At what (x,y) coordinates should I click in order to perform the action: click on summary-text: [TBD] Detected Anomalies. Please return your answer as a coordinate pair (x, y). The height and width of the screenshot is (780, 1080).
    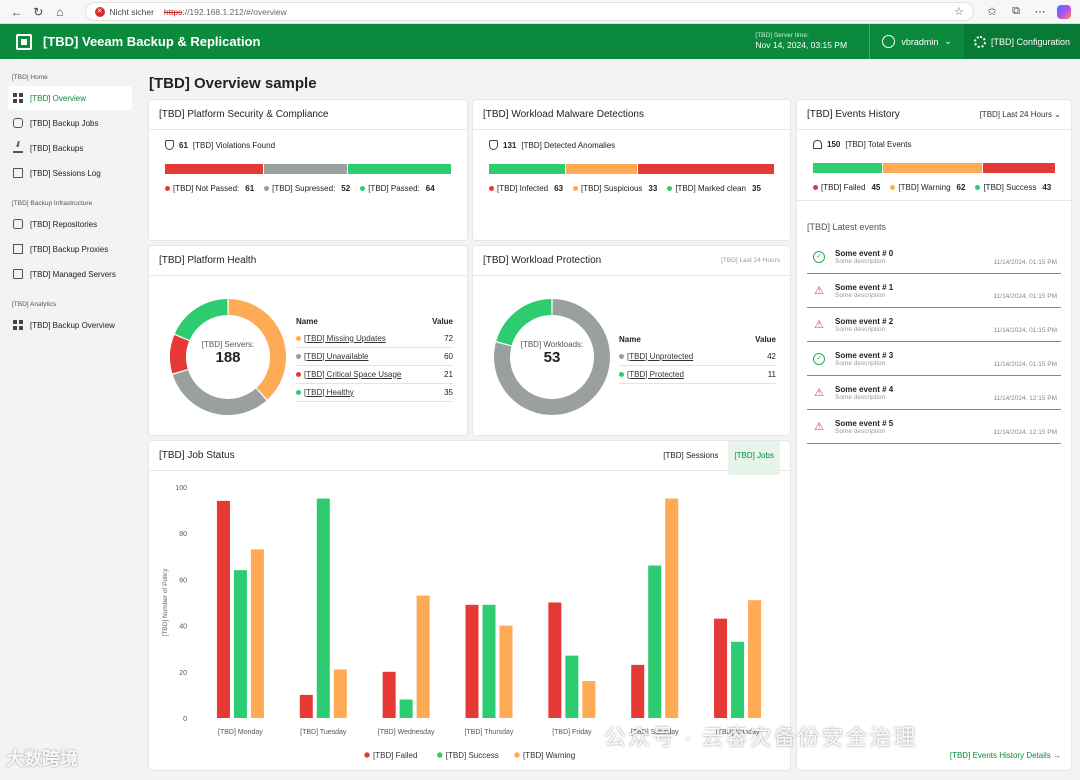
    Looking at the image, I should click on (568, 145).